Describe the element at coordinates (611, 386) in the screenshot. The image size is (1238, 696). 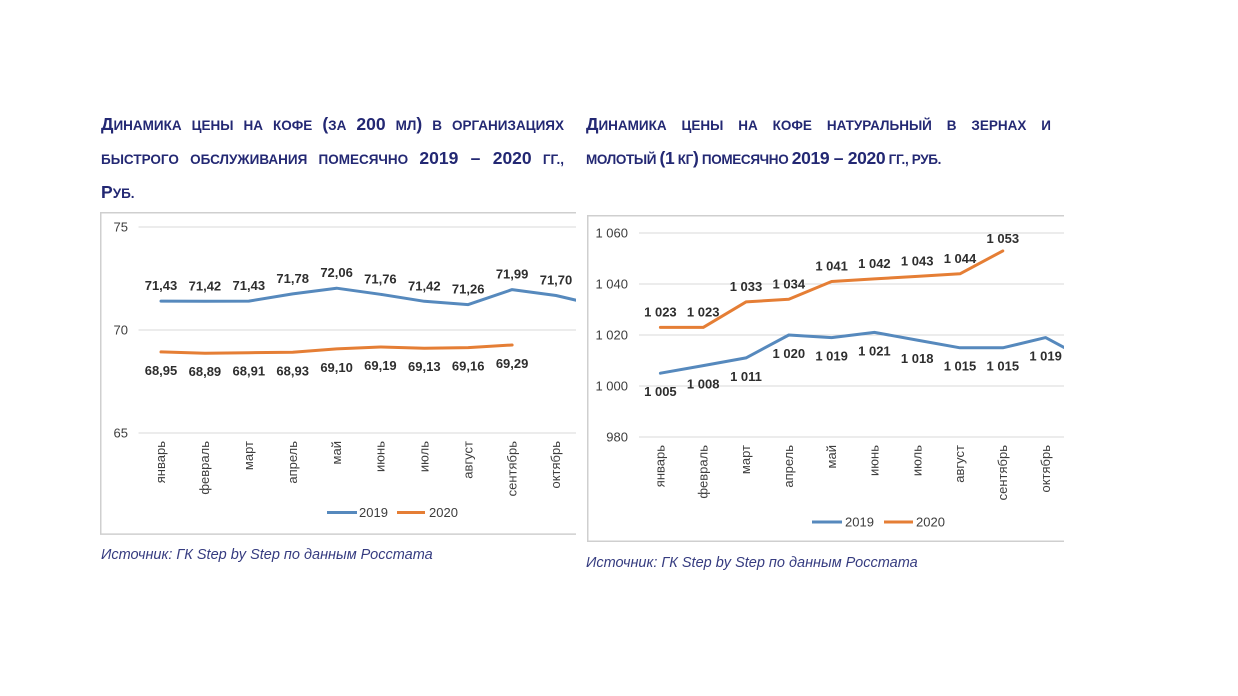
I see `svg-text: 1 000` at that location.